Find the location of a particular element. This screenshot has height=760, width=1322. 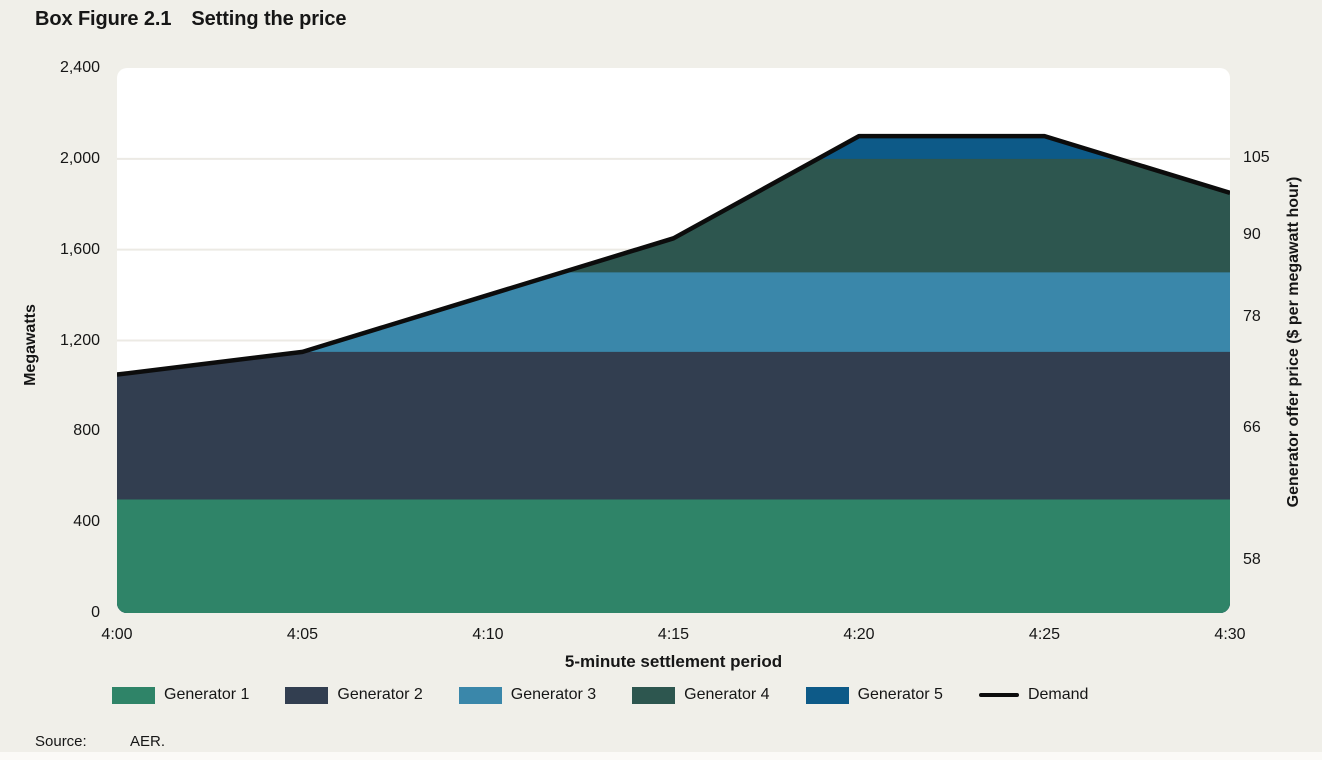

legend-label: Generator 2 is located at coordinates (380, 694).